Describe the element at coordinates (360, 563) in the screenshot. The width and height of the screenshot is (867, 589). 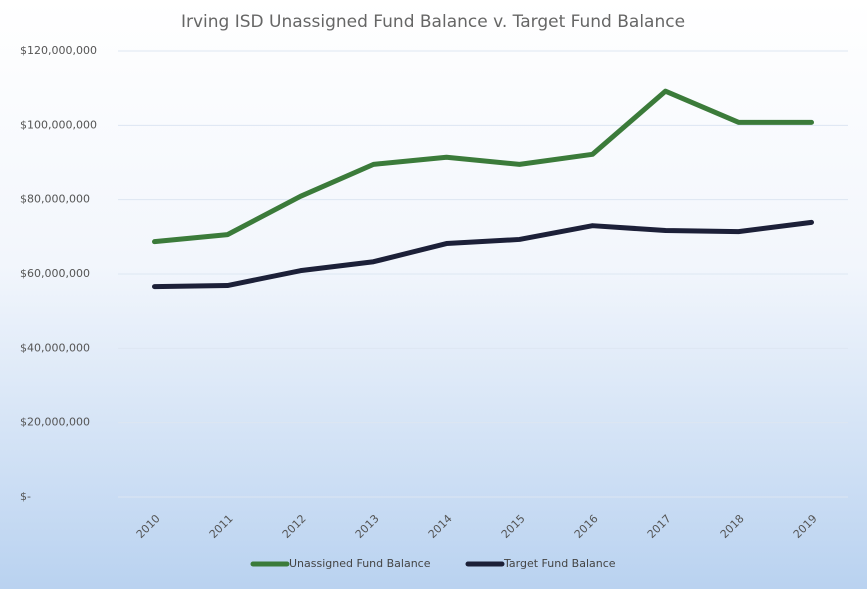
I see `legend-label: Unassigned Fund Balance` at that location.